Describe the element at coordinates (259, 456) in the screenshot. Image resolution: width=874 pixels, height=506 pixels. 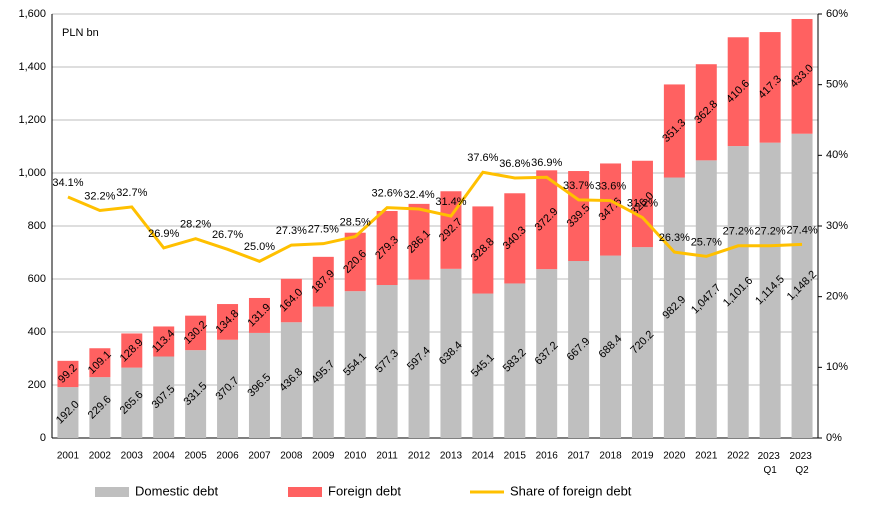
I see `x-tick-label: 2007` at that location.